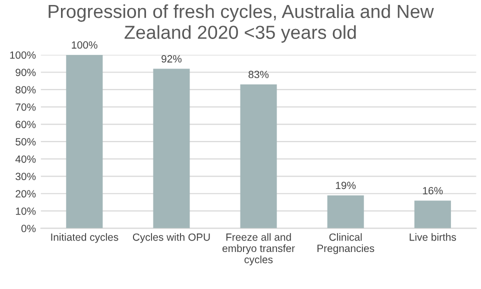 This screenshot has height=289, width=481. What do you see at coordinates (171, 238) in the screenshot?
I see `x-tick-label: Cycles with OPU` at bounding box center [171, 238].